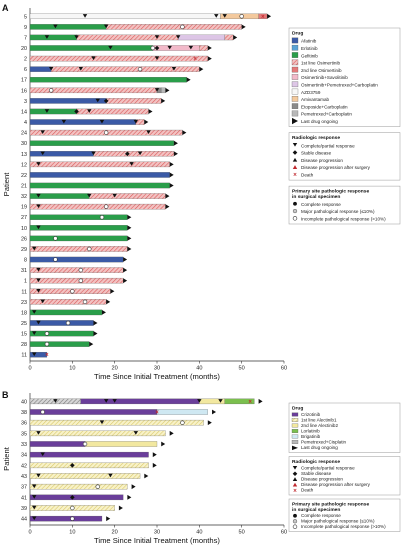 This screenshot has width=402, height=550. Describe the element at coordinates (297, 34) in the screenshot. I see `legend-drug-title: Drug` at that location.